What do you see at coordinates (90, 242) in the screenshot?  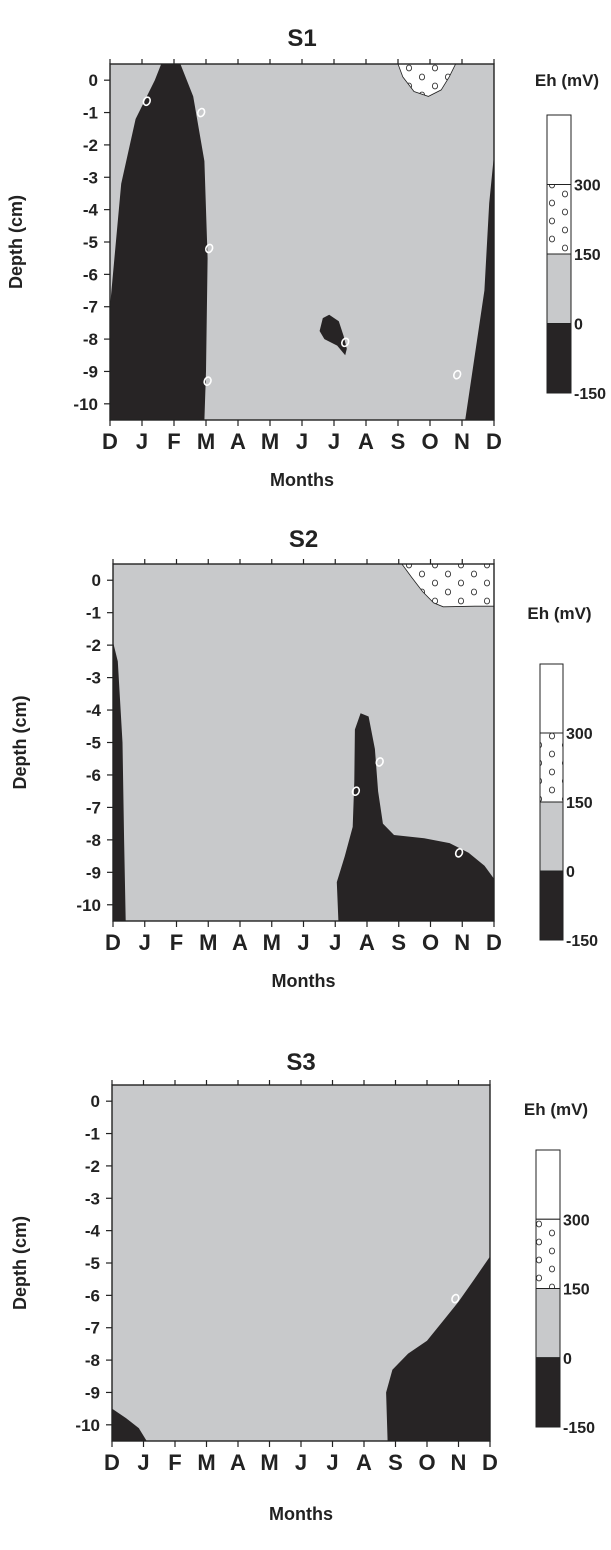 I see `y-tick-label: -5` at bounding box center [90, 242].